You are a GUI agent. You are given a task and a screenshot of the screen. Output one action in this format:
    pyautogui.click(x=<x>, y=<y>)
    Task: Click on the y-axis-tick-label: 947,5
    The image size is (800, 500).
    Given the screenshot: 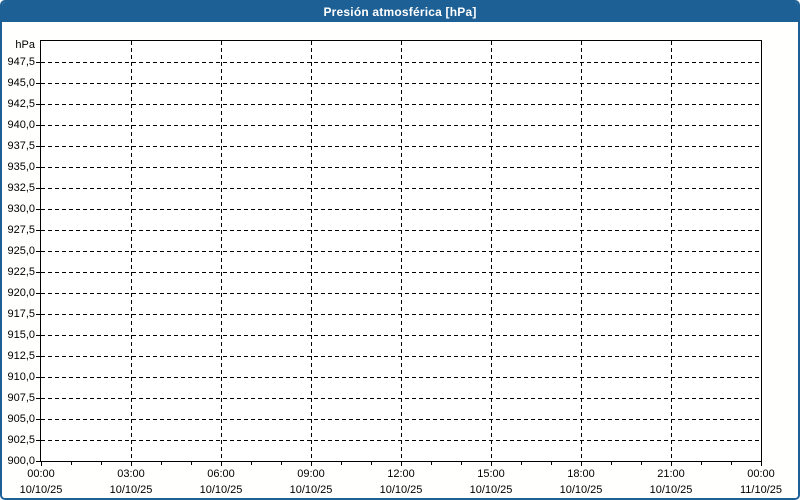 What is the action you would take?
    pyautogui.click(x=21, y=62)
    